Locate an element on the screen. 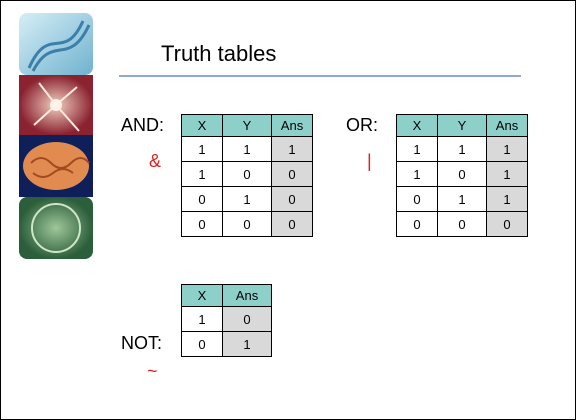 Image resolution: width=576 pixels, height=420 pixels. side-images is located at coordinates (56, 136).